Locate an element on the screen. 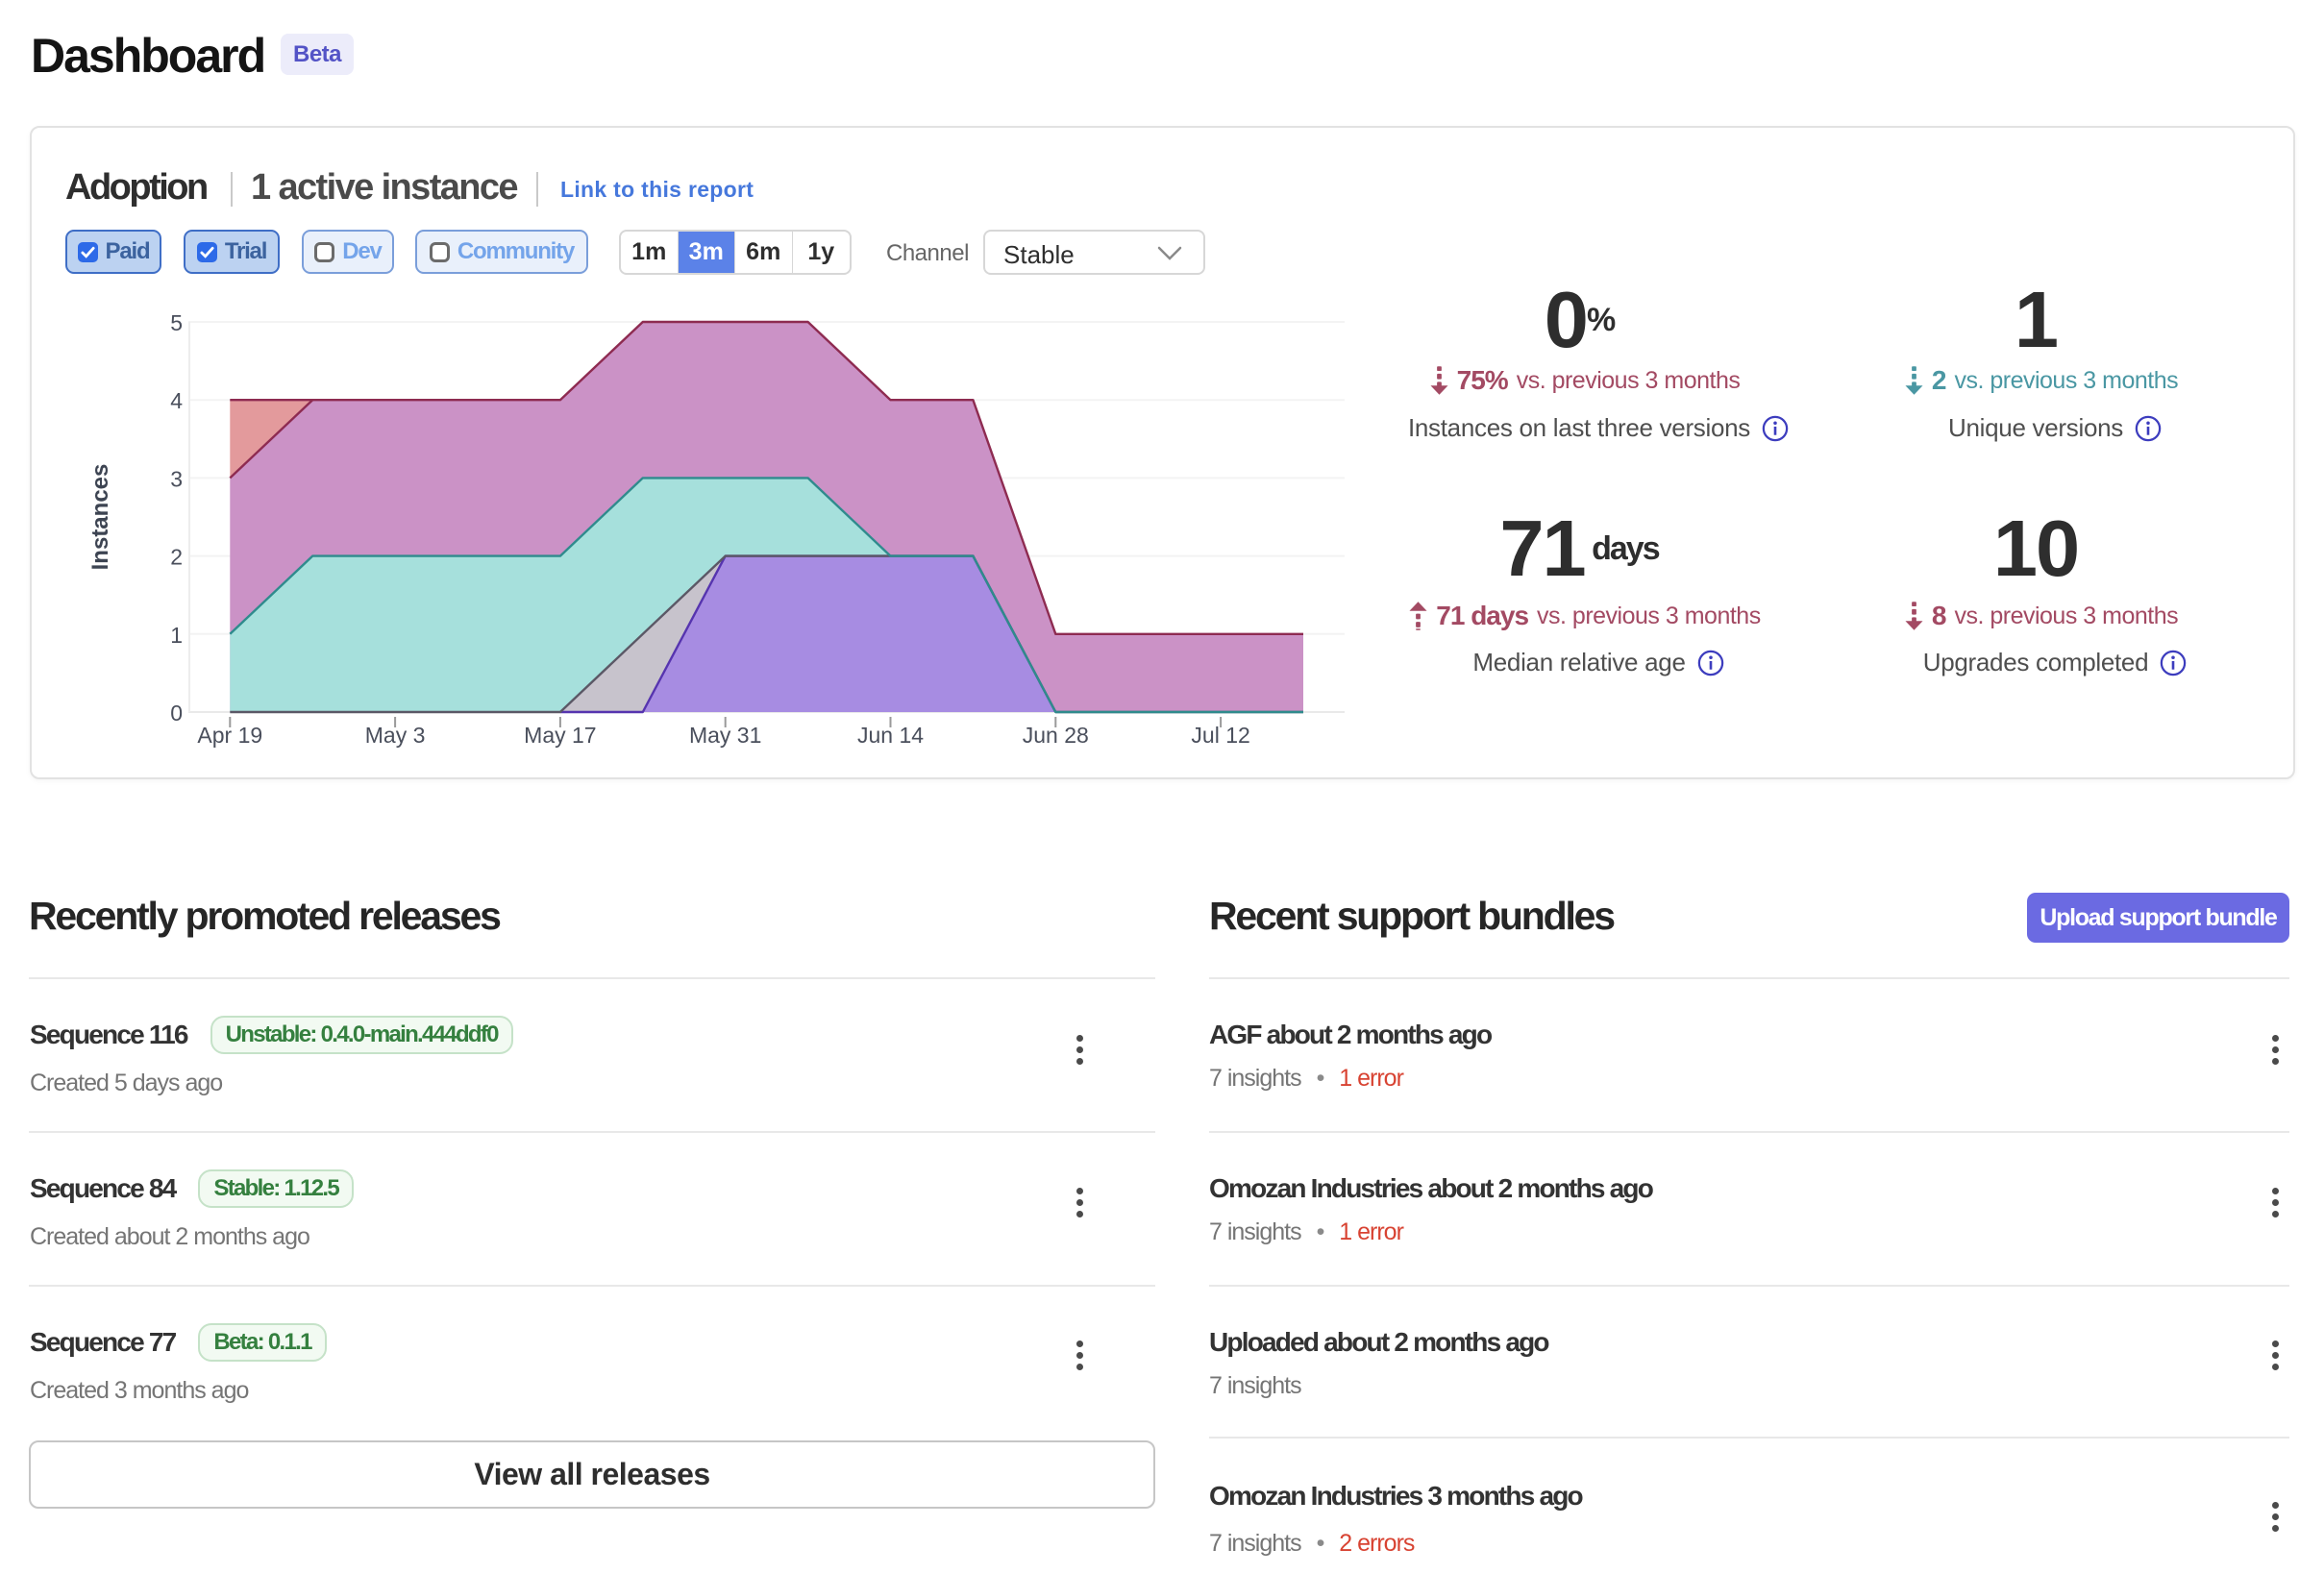  svg-text: Jun 28 is located at coordinates (1056, 735).